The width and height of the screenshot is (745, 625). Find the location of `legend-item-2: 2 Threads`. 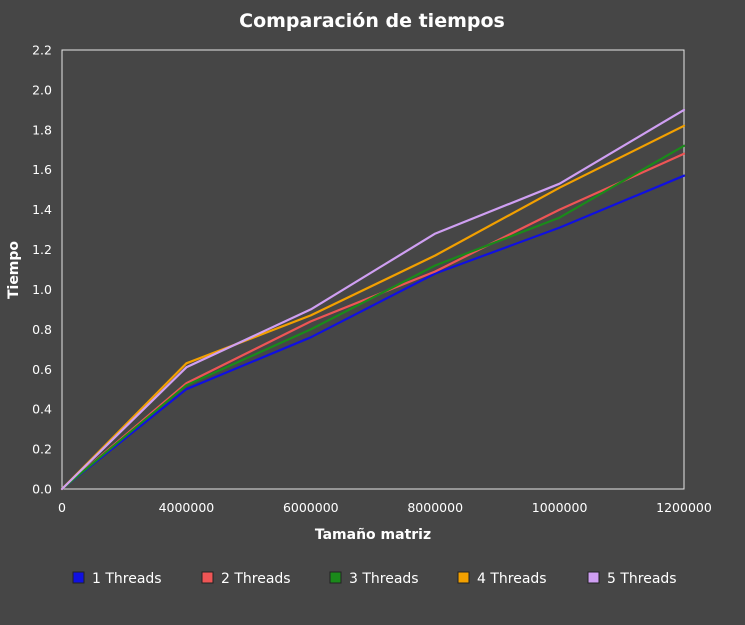

legend-item-2: 2 Threads is located at coordinates (246, 579).